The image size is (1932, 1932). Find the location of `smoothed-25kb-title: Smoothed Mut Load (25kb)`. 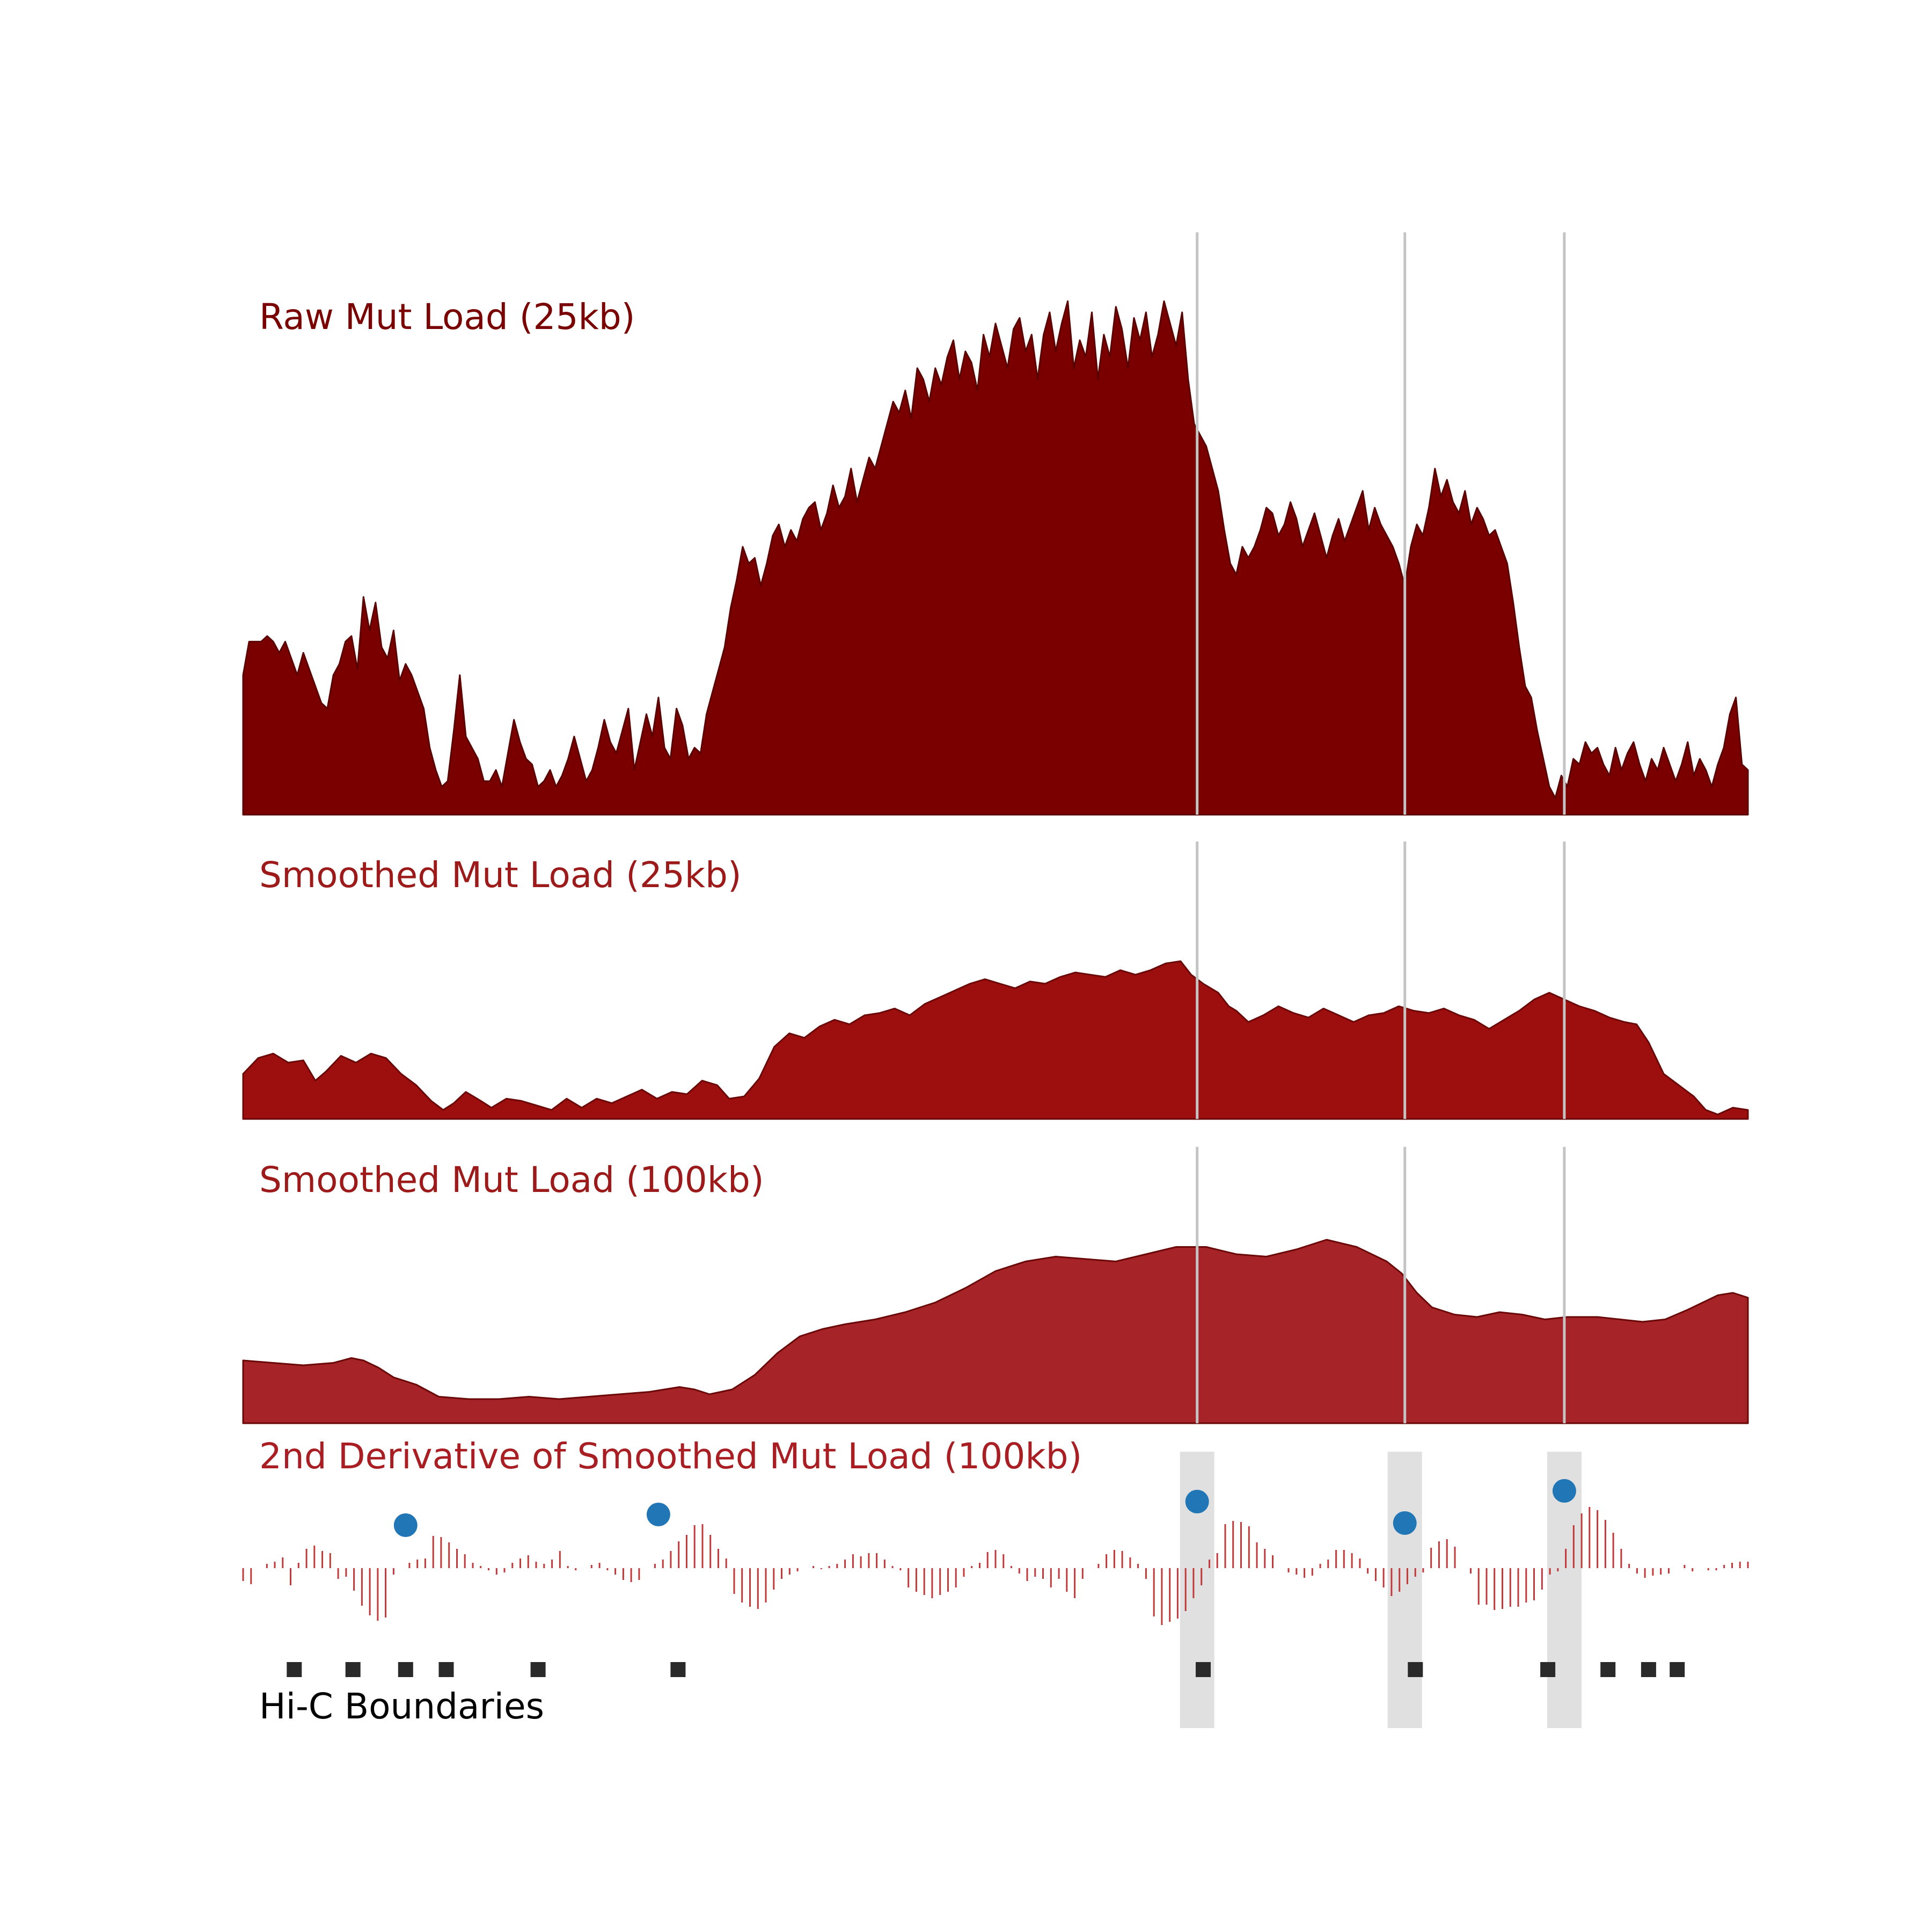

smoothed-25kb-title: Smoothed Mut Load (25kb) is located at coordinates (500, 875).